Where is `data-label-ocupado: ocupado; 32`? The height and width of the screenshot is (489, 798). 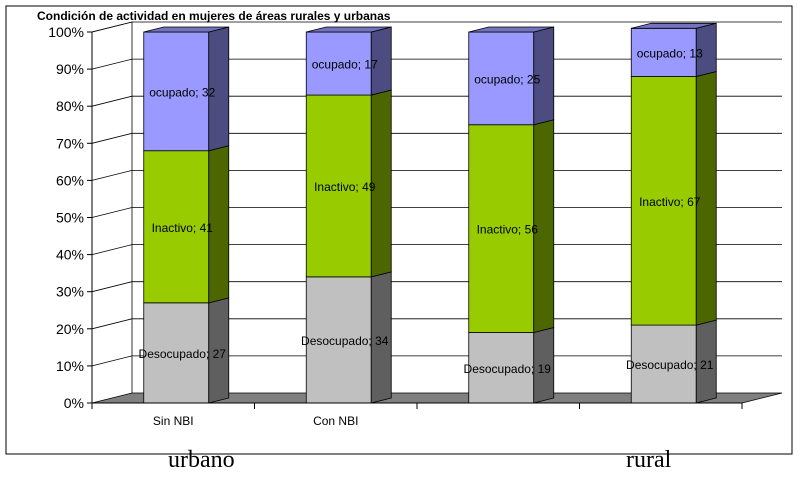 data-label-ocupado: ocupado; 32 is located at coordinates (182, 92).